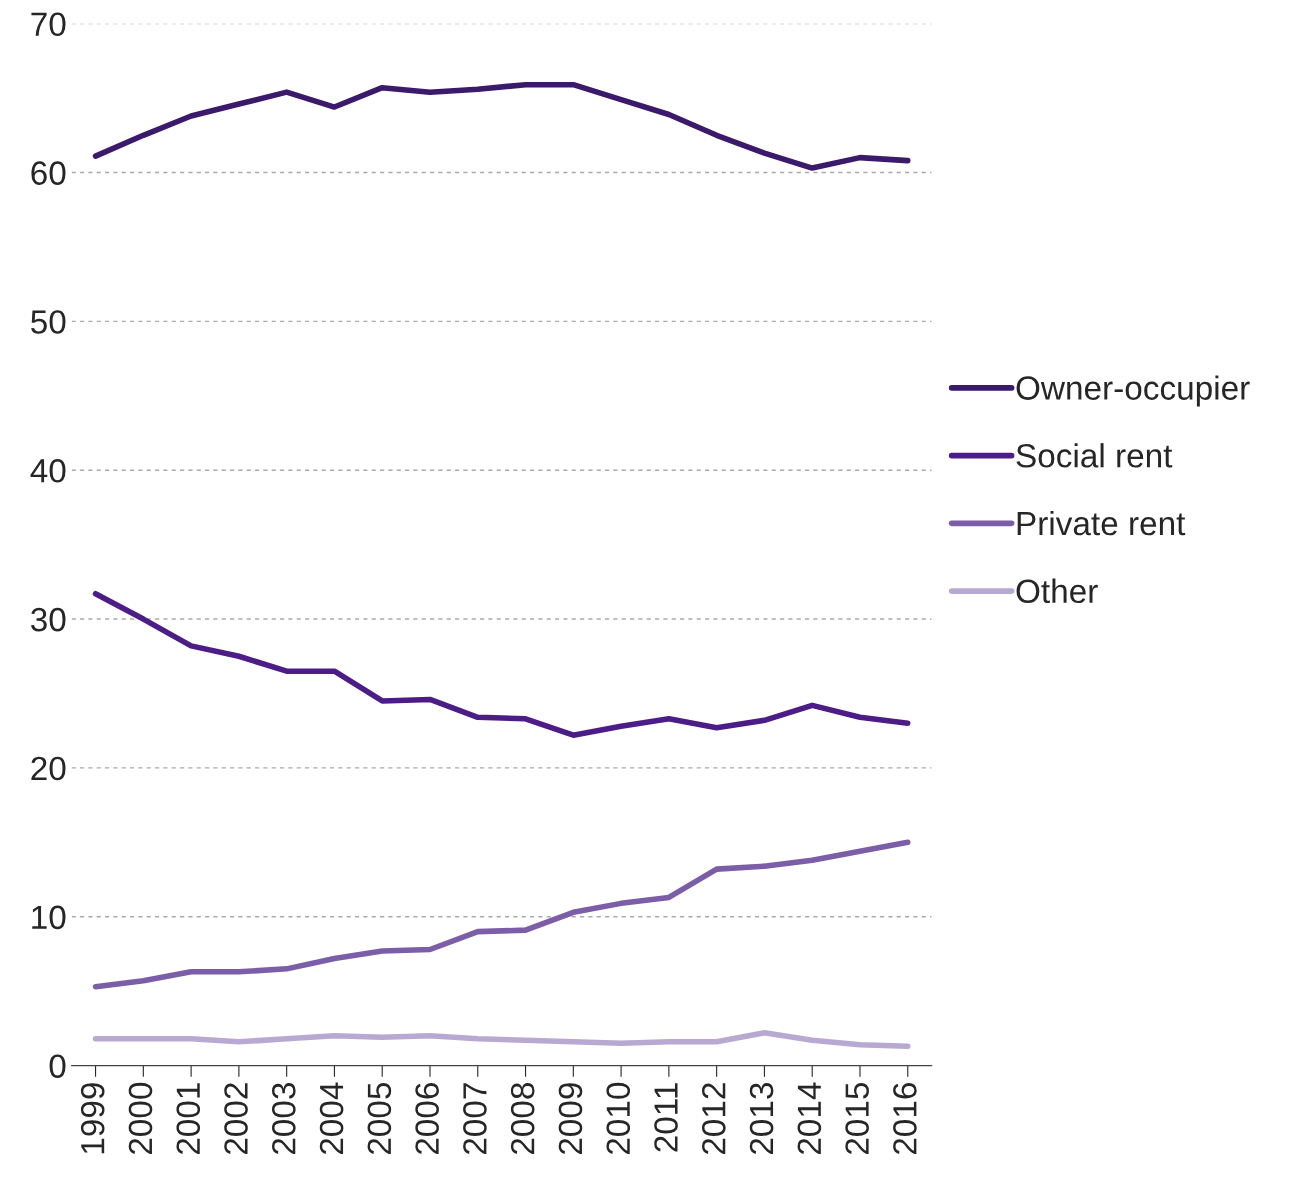  Describe the element at coordinates (284, 1119) in the screenshot. I see `x-tick-label: 2003` at that location.